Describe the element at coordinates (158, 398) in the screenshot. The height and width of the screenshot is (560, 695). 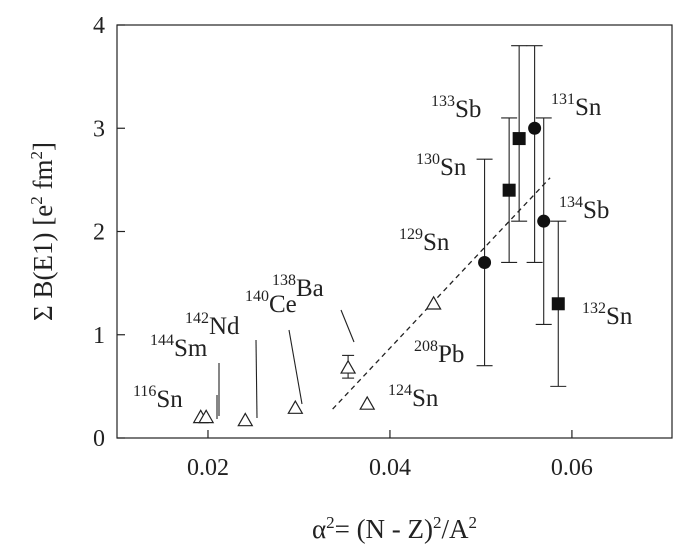
I see `nucleus-label: 116Sn` at that location.